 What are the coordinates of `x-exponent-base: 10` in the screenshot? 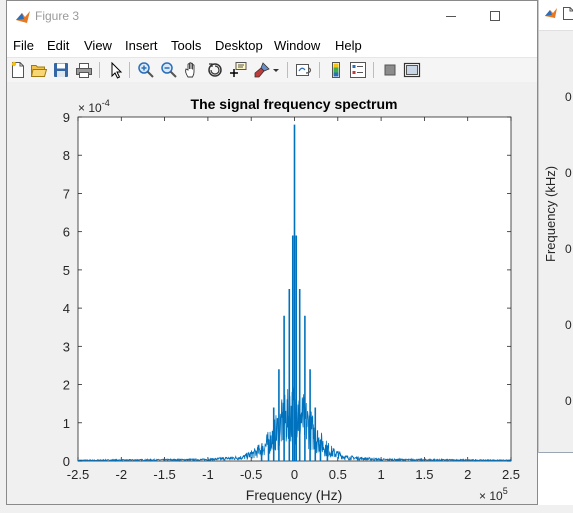 It's located at (496, 496).